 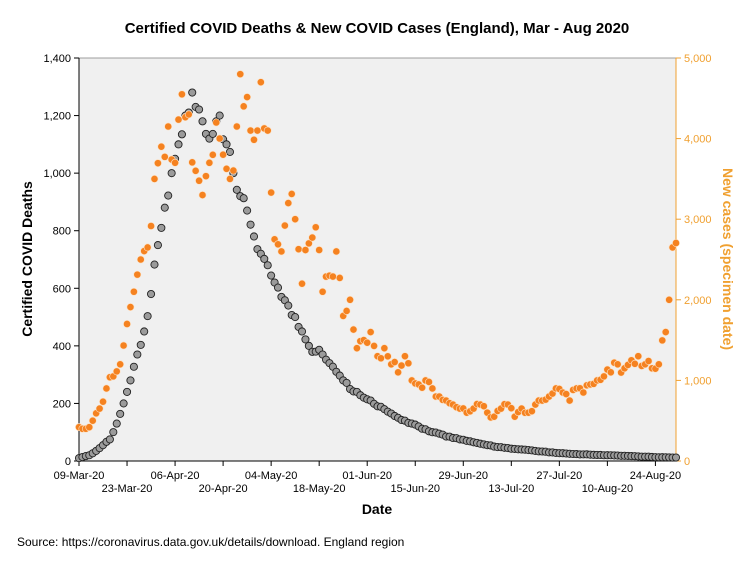 I want to click on y-right-tick-label: 4,000, so click(x=698, y=140).